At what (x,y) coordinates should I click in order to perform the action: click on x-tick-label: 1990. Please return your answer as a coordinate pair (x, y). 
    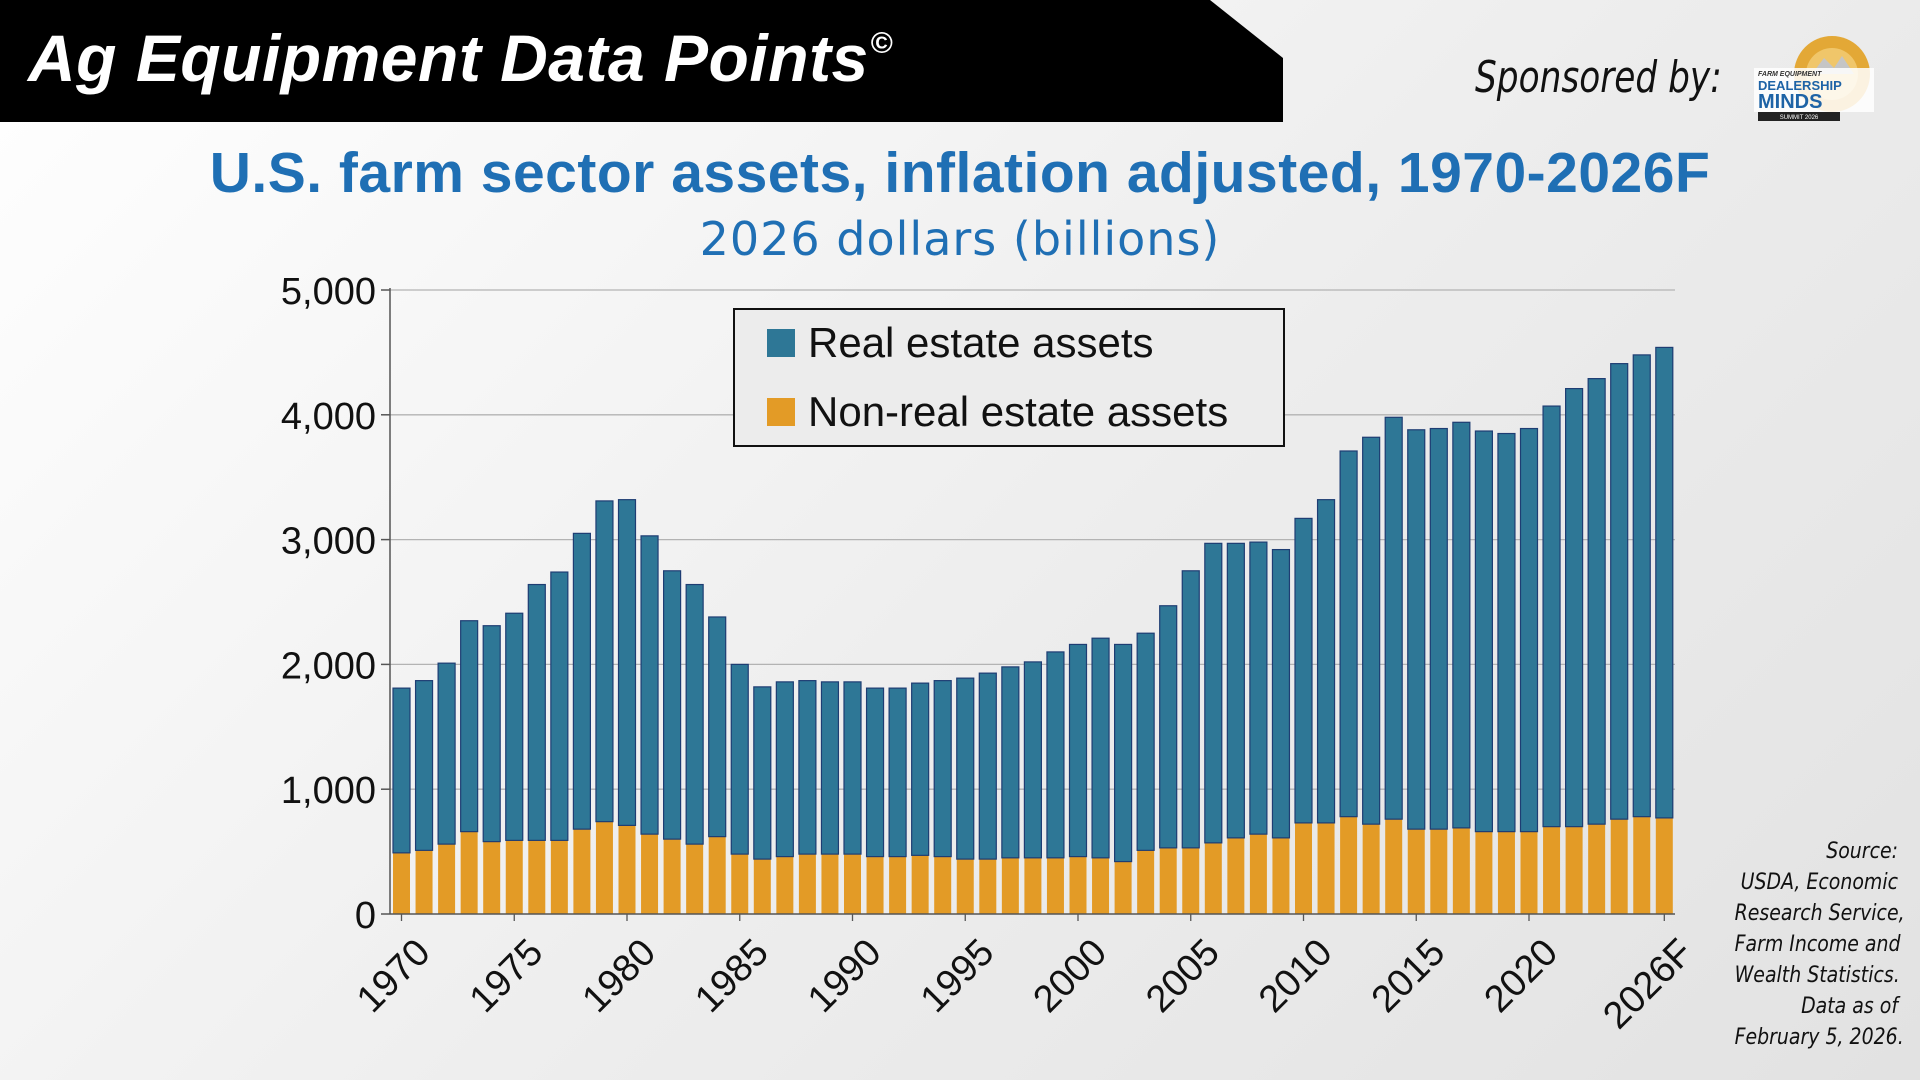
    Looking at the image, I should click on (844, 975).